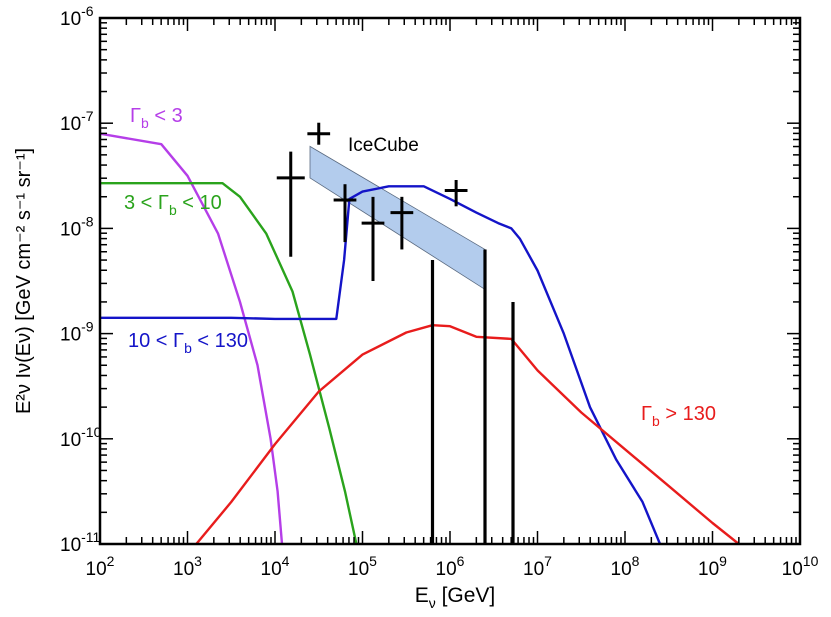  Describe the element at coordinates (362, 566) in the screenshot. I see `x-tick-label: 10⁵` at that location.